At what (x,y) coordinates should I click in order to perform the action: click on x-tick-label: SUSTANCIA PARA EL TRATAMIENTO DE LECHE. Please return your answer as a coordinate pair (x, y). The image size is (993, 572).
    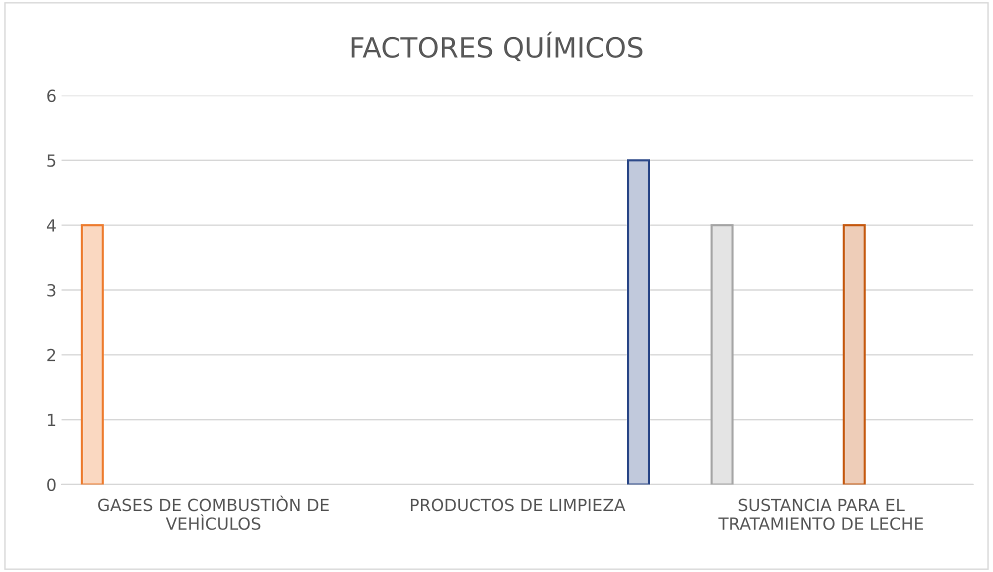
    Looking at the image, I should click on (820, 514).